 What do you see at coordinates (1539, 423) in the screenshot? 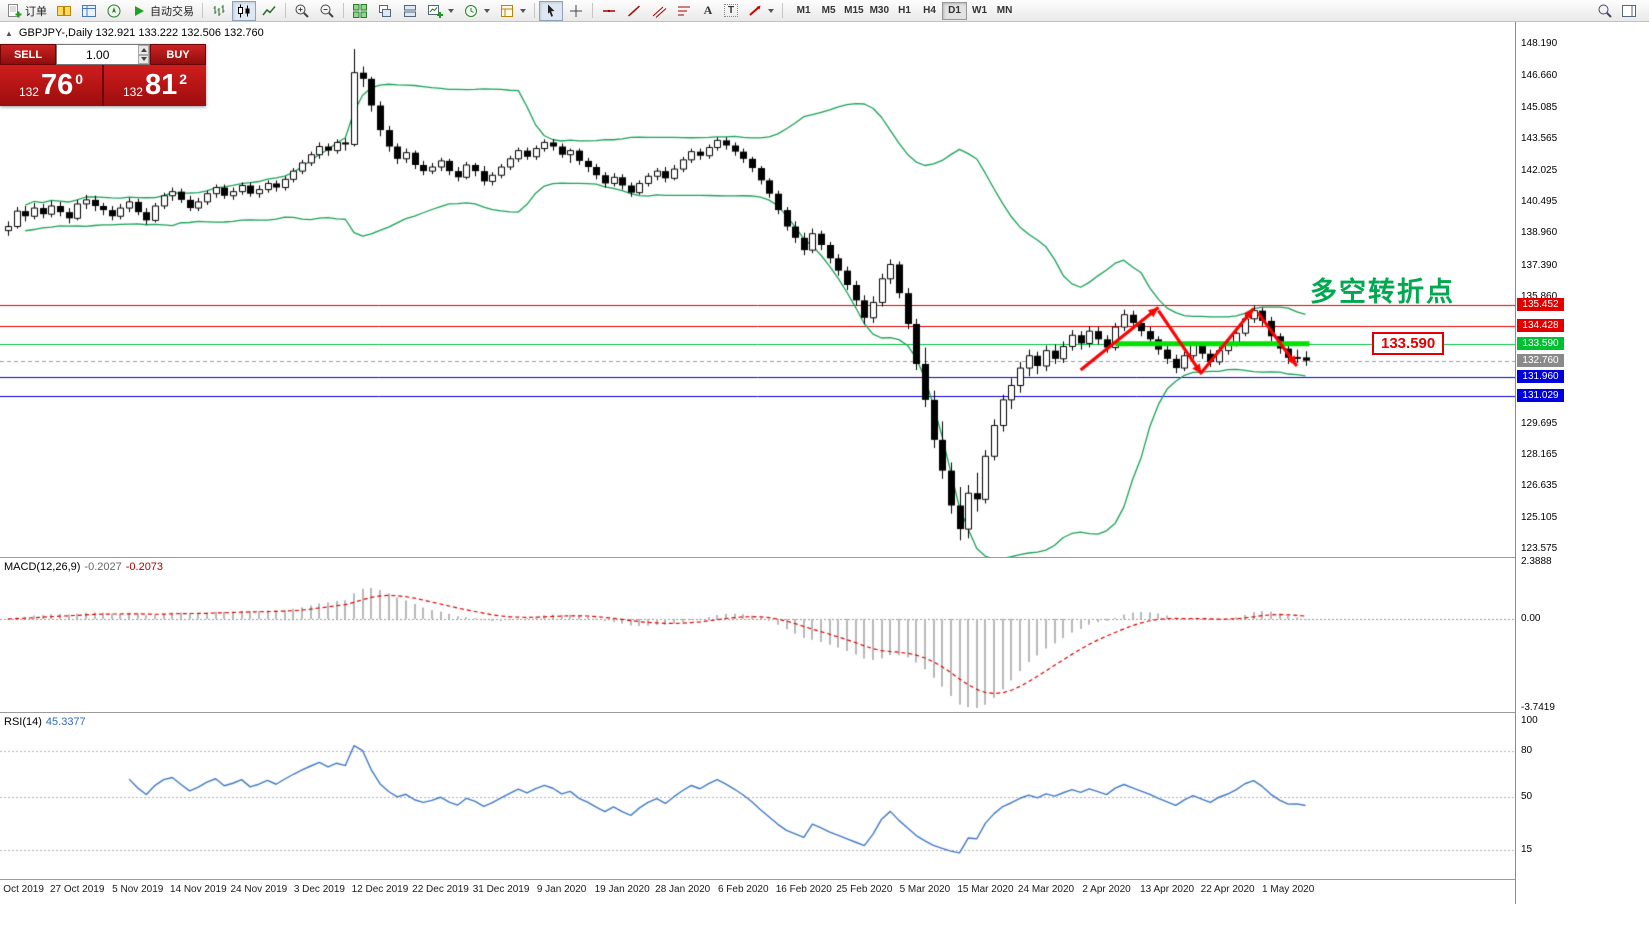
I see `price-axis-tick: 129.695` at bounding box center [1539, 423].